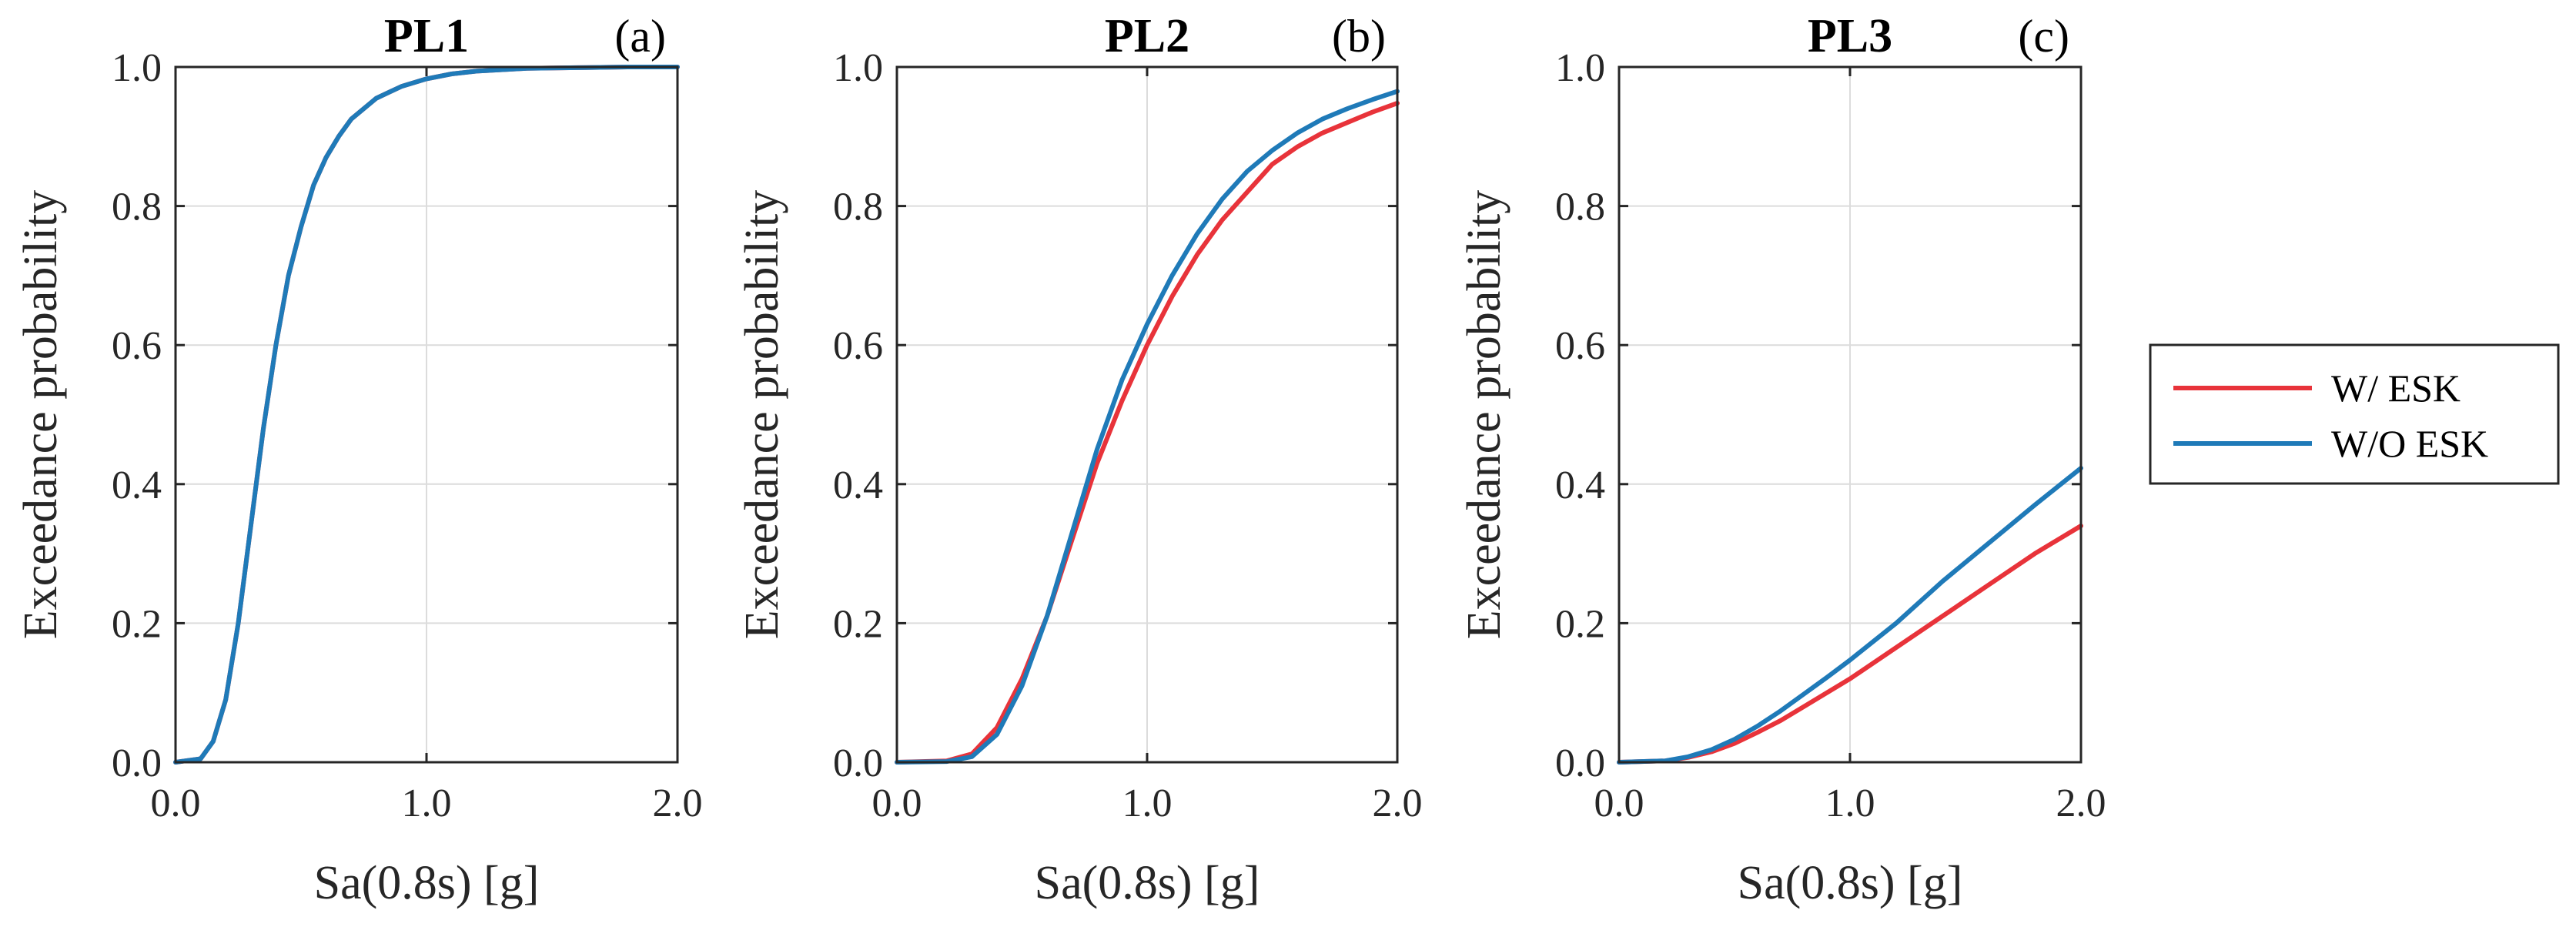 Image resolution: width=2576 pixels, height=937 pixels. What do you see at coordinates (1850, 36) in the screenshot?
I see `panel-title: PL3` at bounding box center [1850, 36].